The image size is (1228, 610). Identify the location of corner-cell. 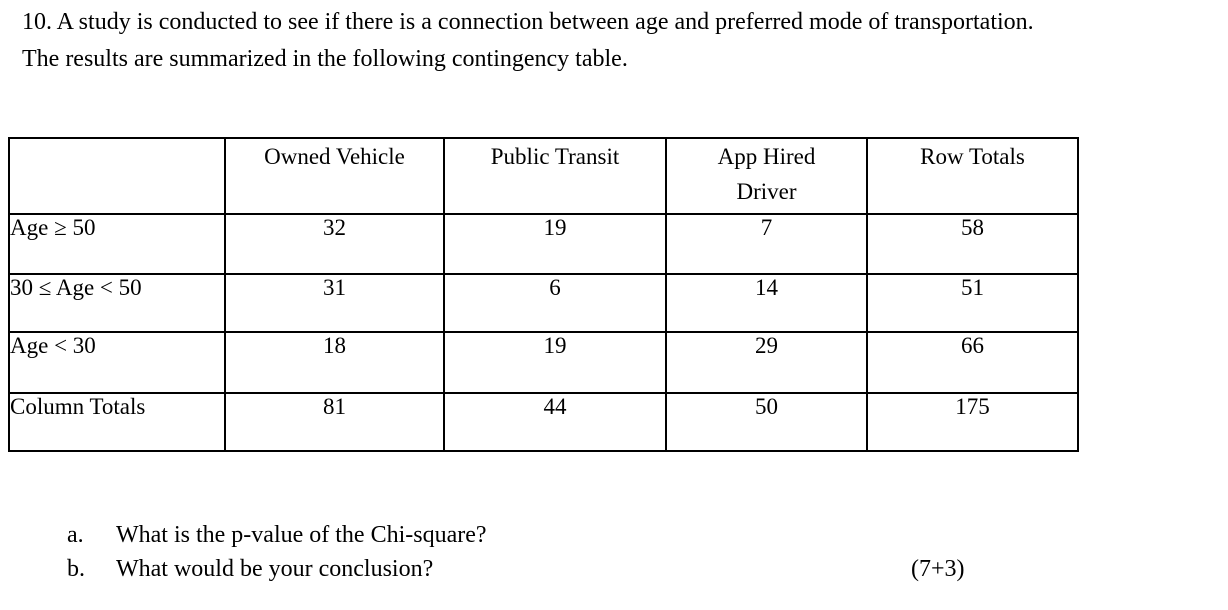
(117, 176).